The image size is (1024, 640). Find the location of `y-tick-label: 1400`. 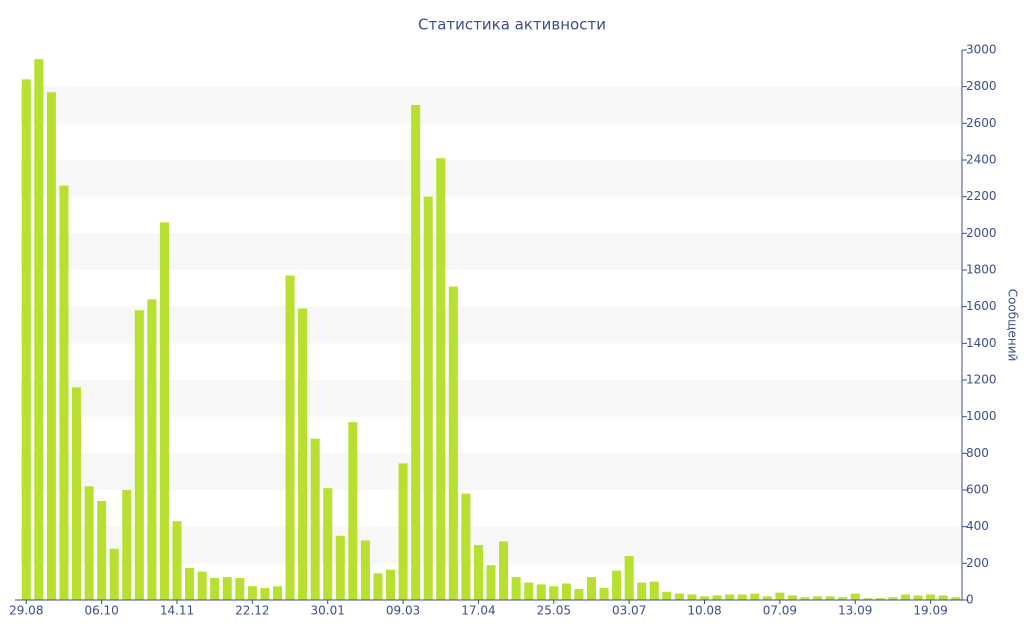

y-tick-label: 1400 is located at coordinates (981, 343).